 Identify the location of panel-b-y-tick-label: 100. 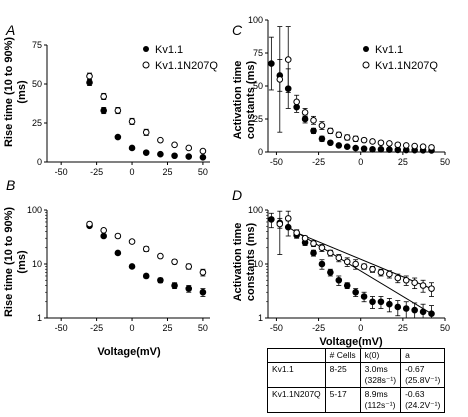
(34, 210).